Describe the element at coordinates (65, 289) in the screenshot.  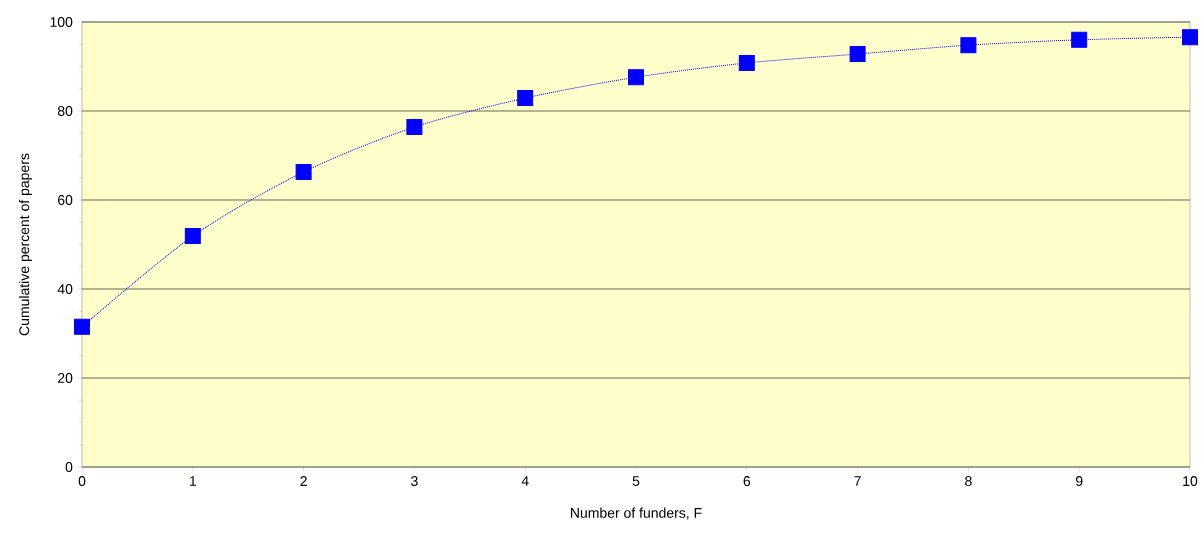
I see `y-tick-label: 40` at that location.